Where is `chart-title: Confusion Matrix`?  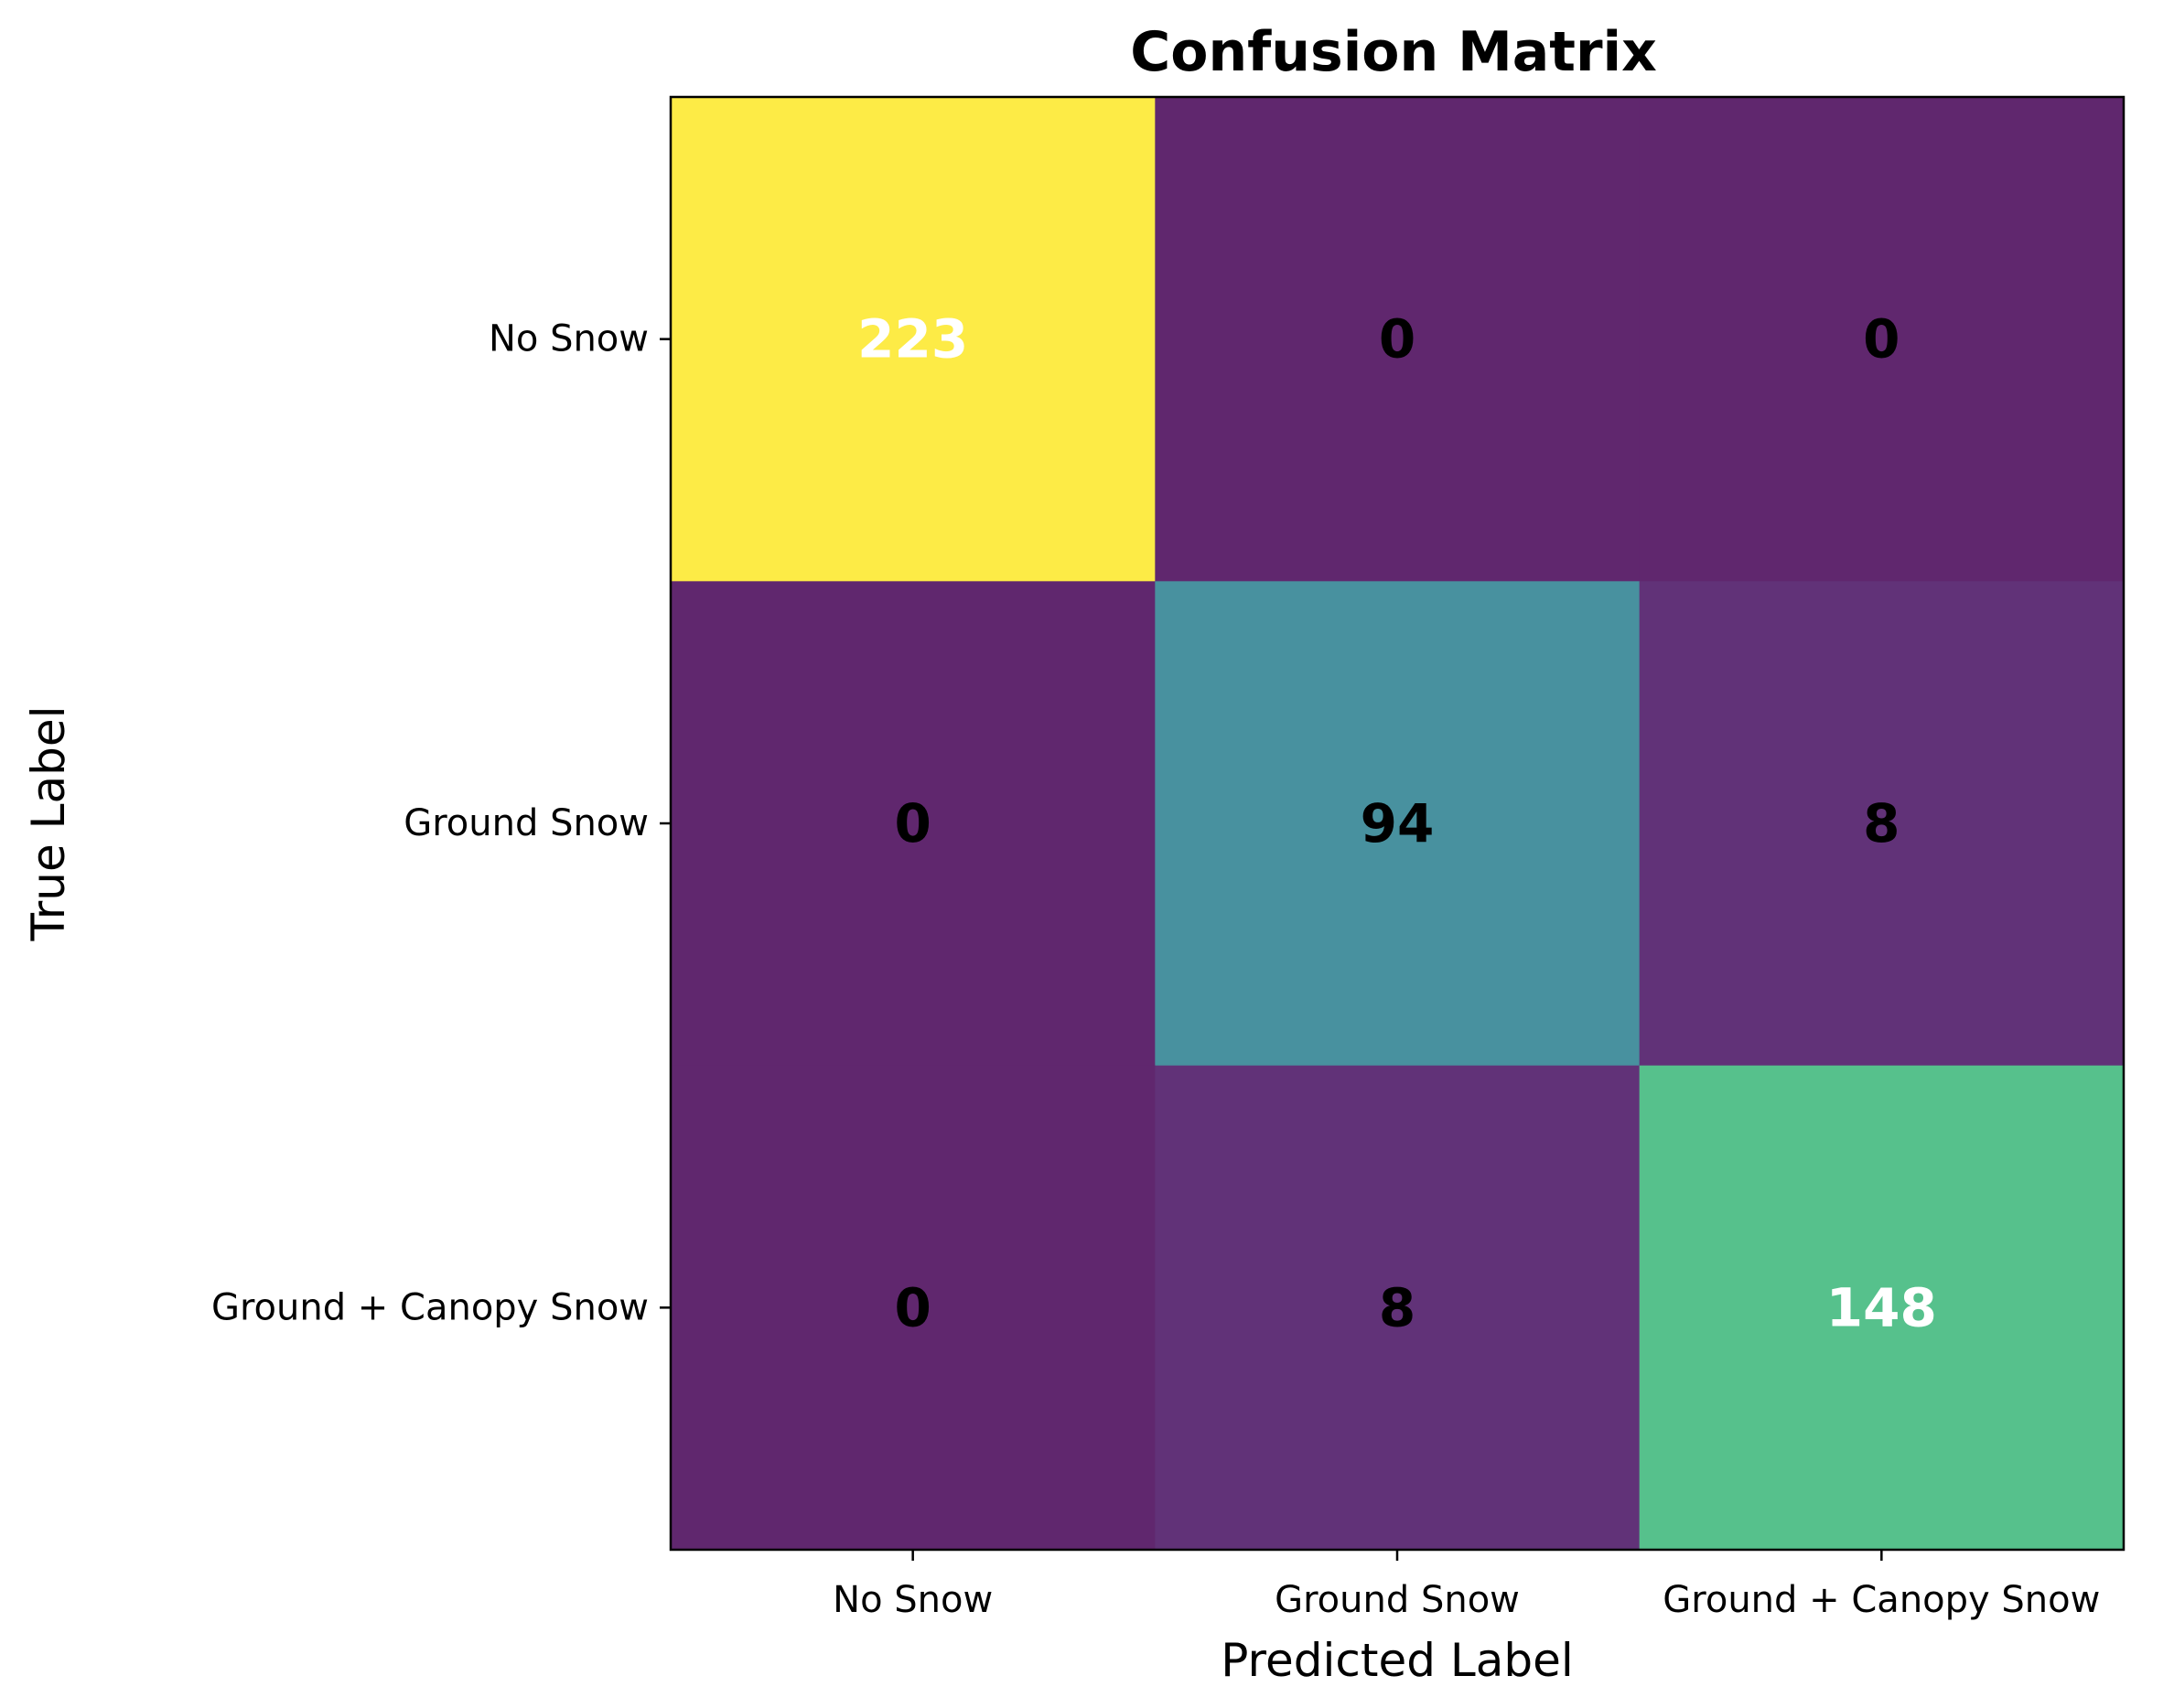 chart-title: Confusion Matrix is located at coordinates (1393, 52).